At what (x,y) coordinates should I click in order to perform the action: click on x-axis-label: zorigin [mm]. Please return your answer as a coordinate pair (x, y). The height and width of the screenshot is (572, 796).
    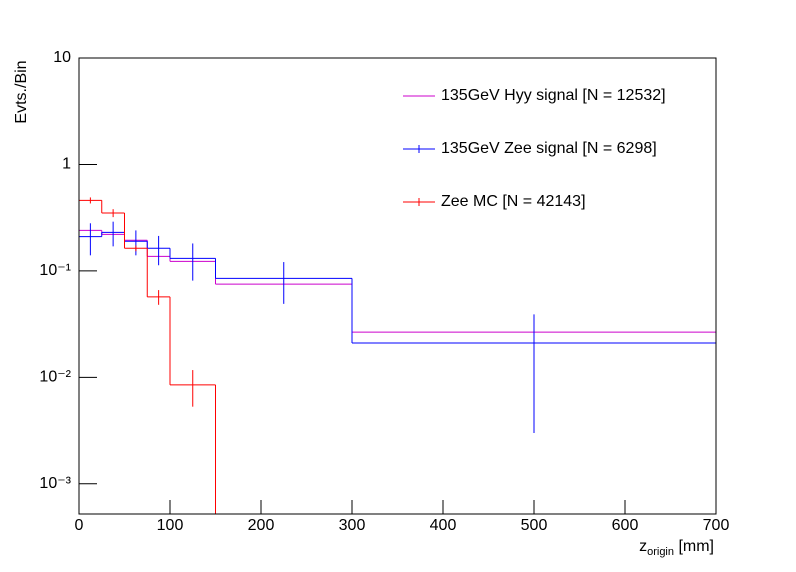
    Looking at the image, I should click on (676, 548).